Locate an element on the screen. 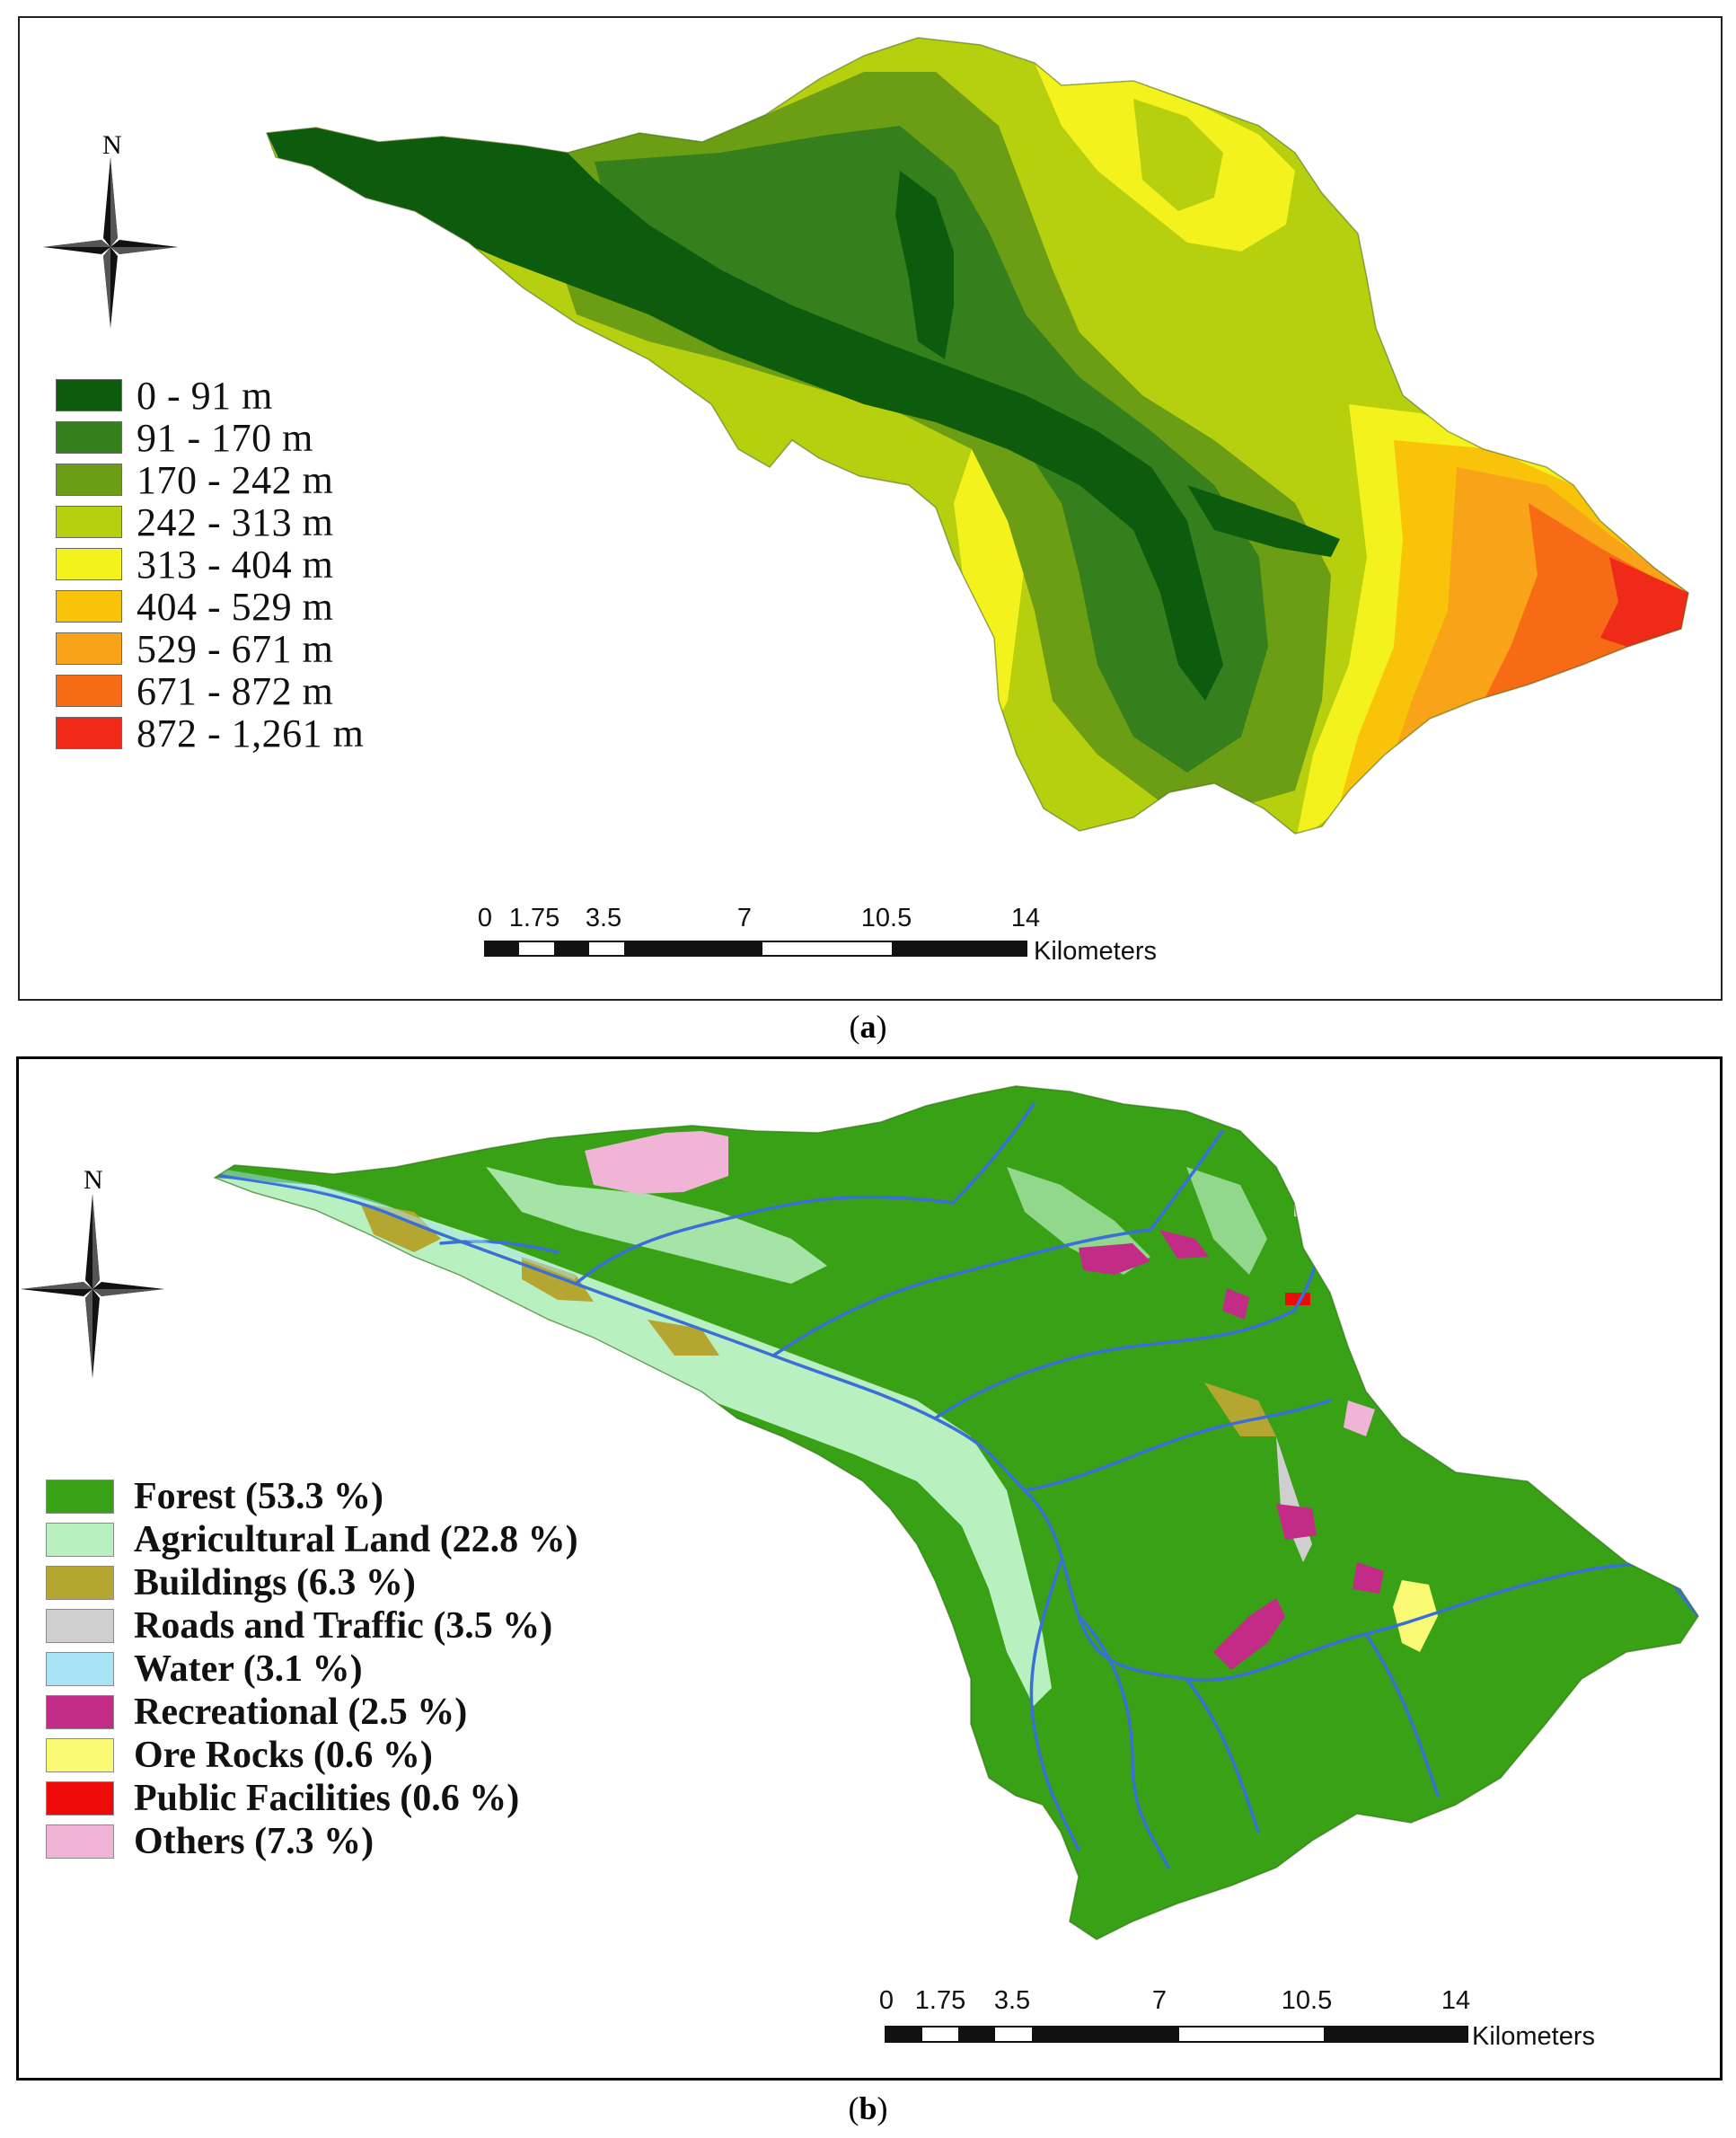 Image resolution: width=1736 pixels, height=2138 pixels. legend-item: Buildings (6.3 %) is located at coordinates (231, 1583).